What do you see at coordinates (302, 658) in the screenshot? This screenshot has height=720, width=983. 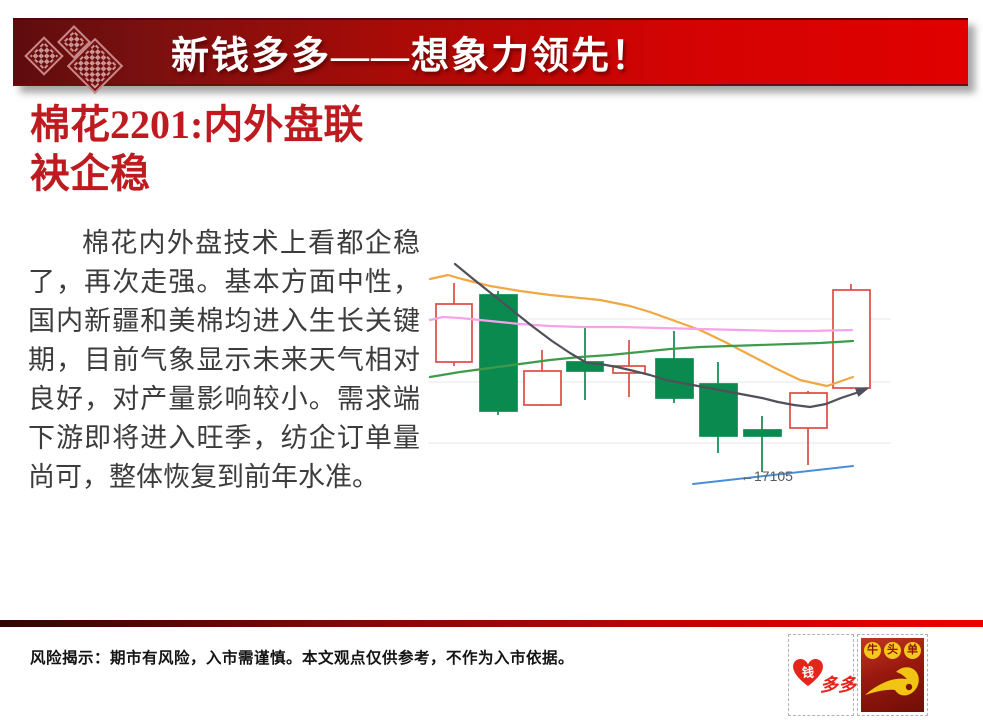 I see `risk-disclaimer: 风险揭示：期市有风险，入市需谨慎。本文观点仅供参考，不作为入市依据。` at bounding box center [302, 658].